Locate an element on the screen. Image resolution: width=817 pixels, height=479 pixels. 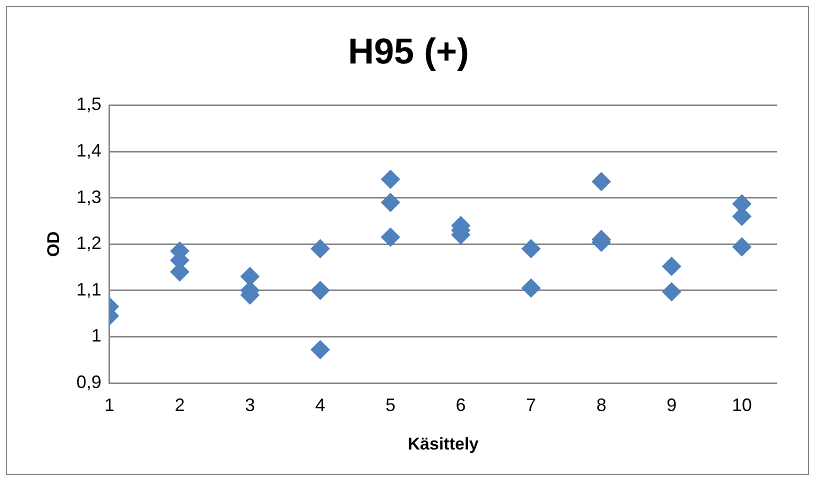
x-tick-label: 1 is located at coordinates (109, 404).